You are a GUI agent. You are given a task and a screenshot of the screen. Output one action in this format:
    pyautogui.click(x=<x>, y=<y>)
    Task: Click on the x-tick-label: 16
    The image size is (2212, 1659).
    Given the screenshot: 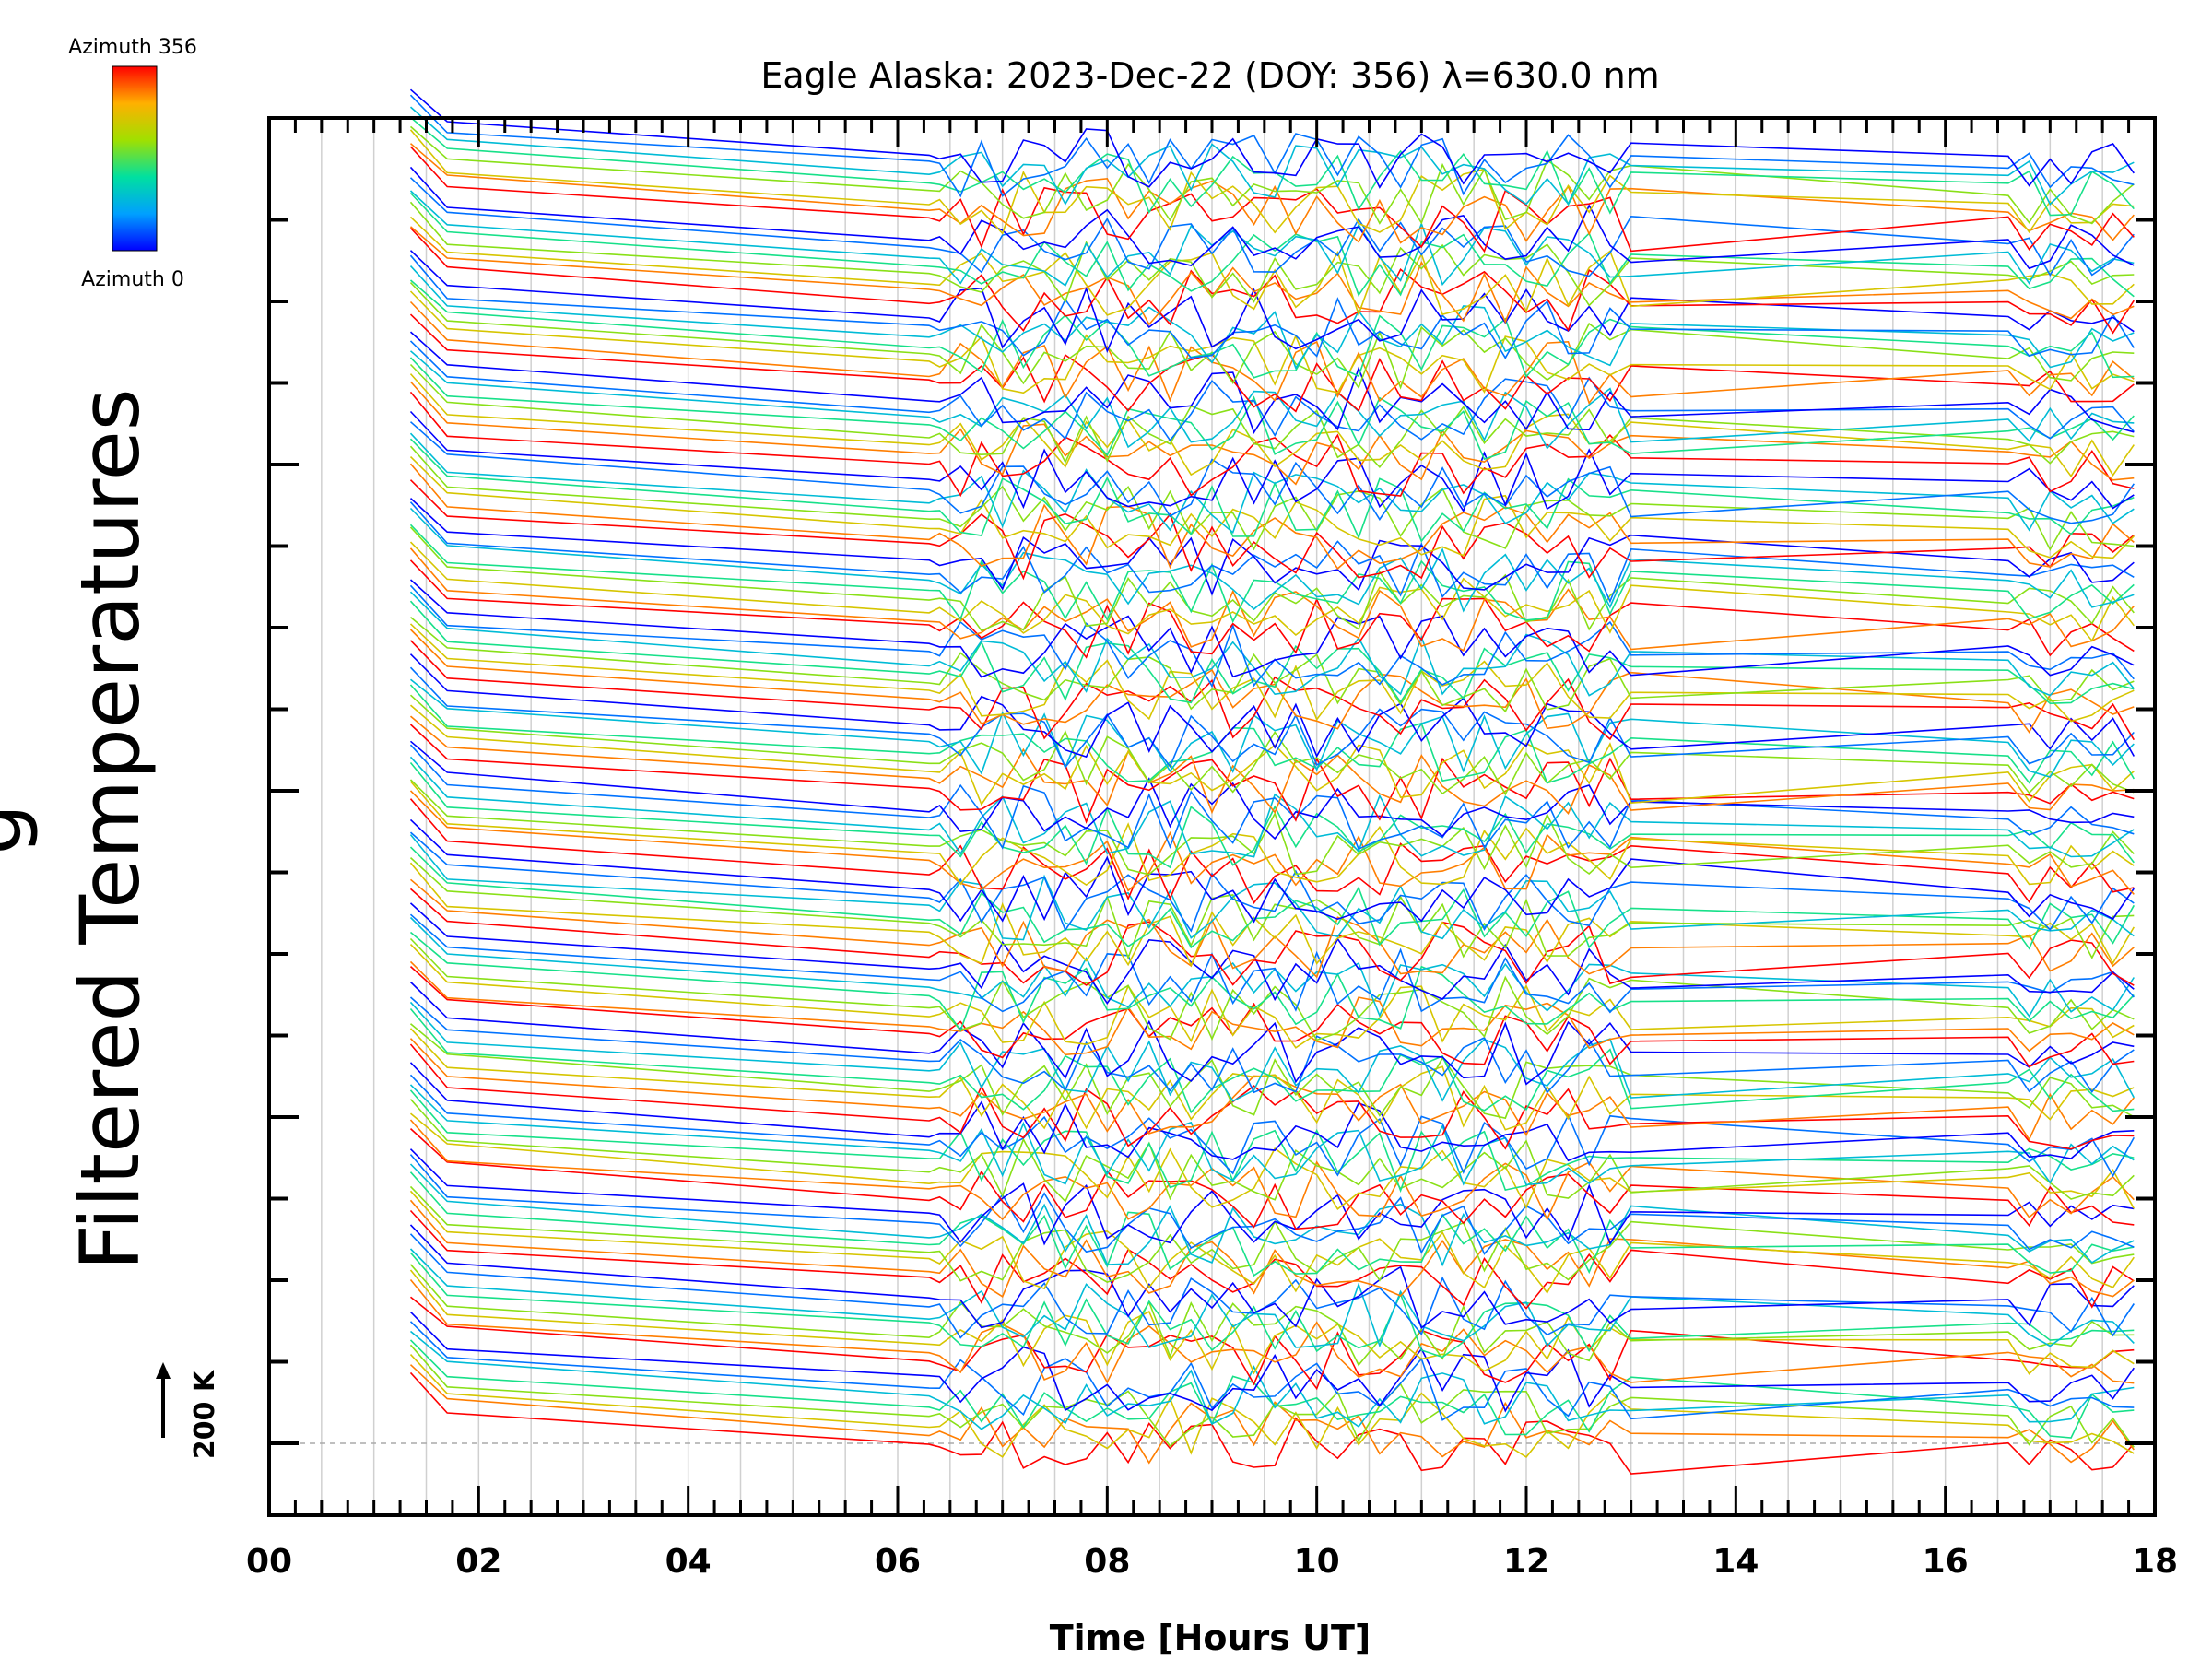 What is the action you would take?
    pyautogui.click(x=1946, y=1562)
    